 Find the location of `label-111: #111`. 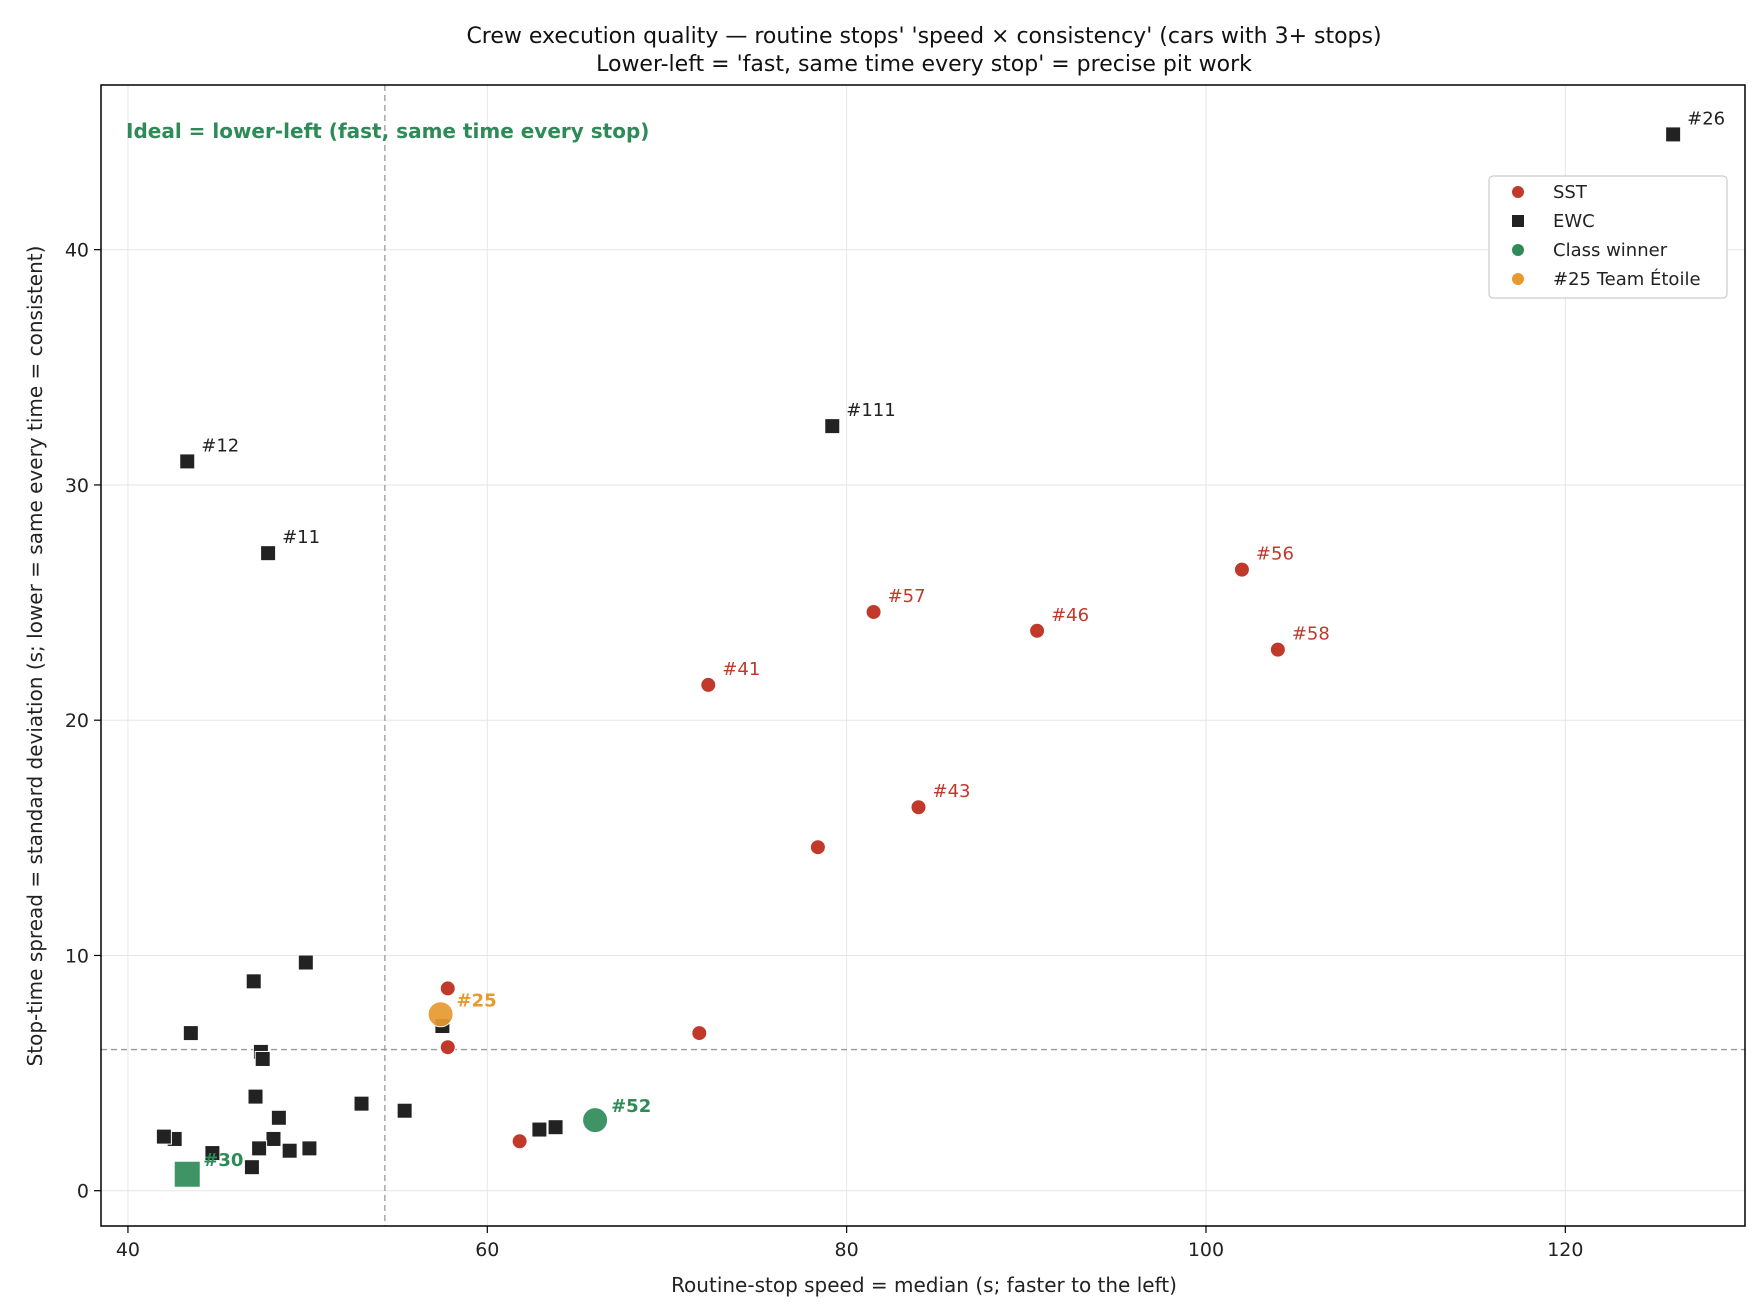

label-111: #111 is located at coordinates (870, 410).